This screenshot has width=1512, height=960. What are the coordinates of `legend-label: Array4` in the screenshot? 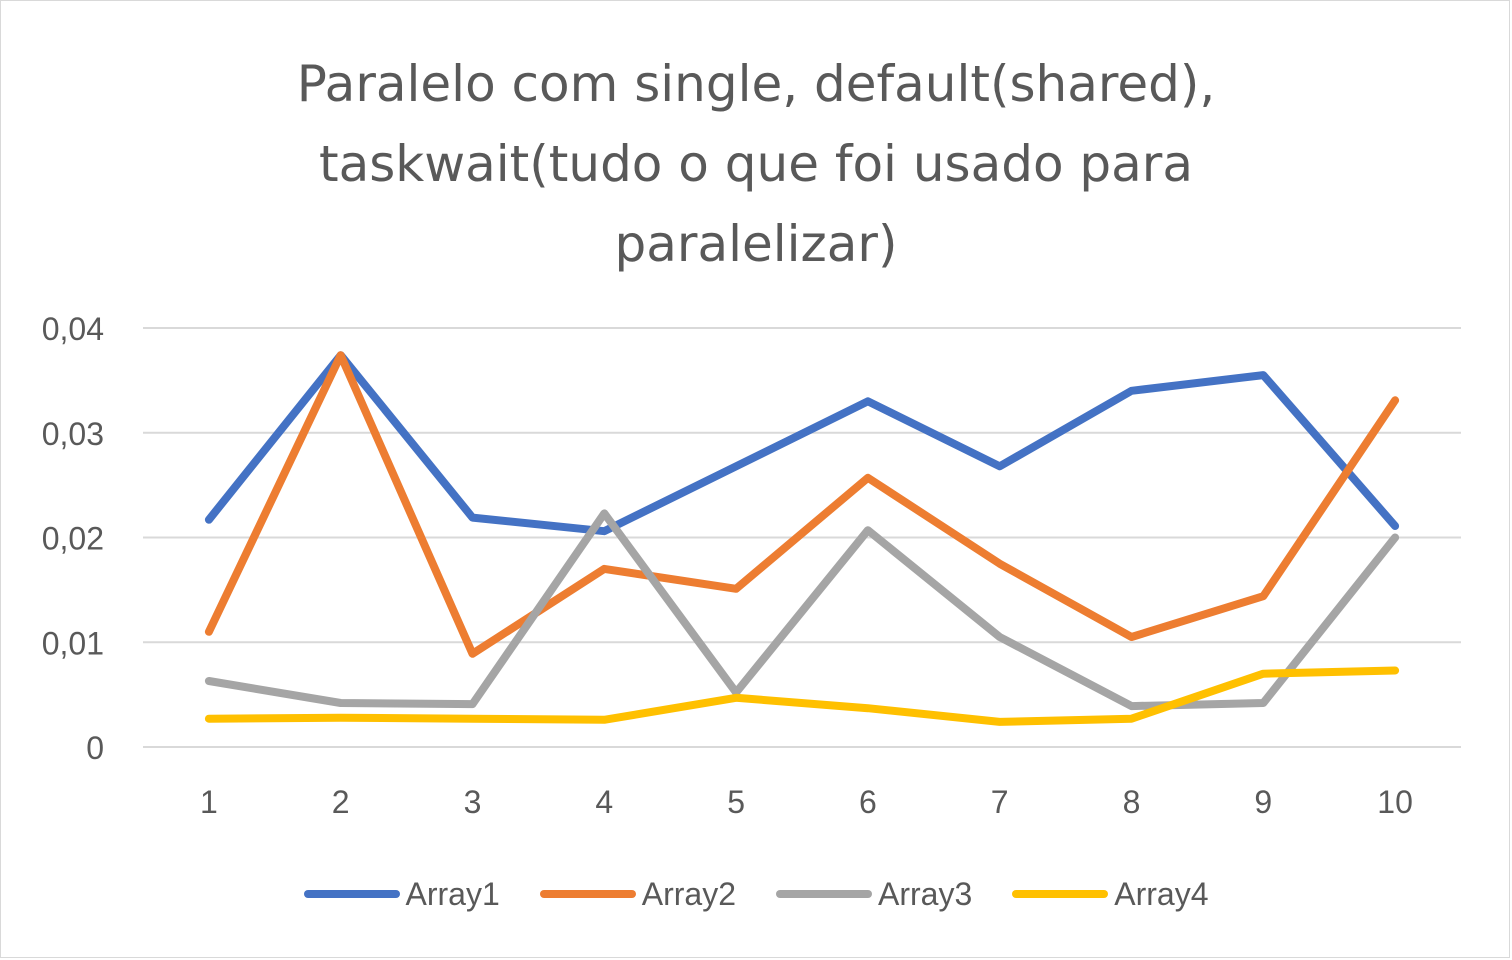 It's located at (1161, 893).